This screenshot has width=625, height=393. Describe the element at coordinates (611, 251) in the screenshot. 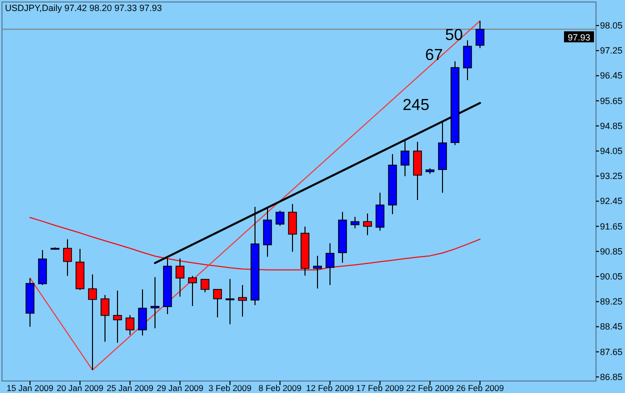

I see `y-tick-label: 90.85` at that location.